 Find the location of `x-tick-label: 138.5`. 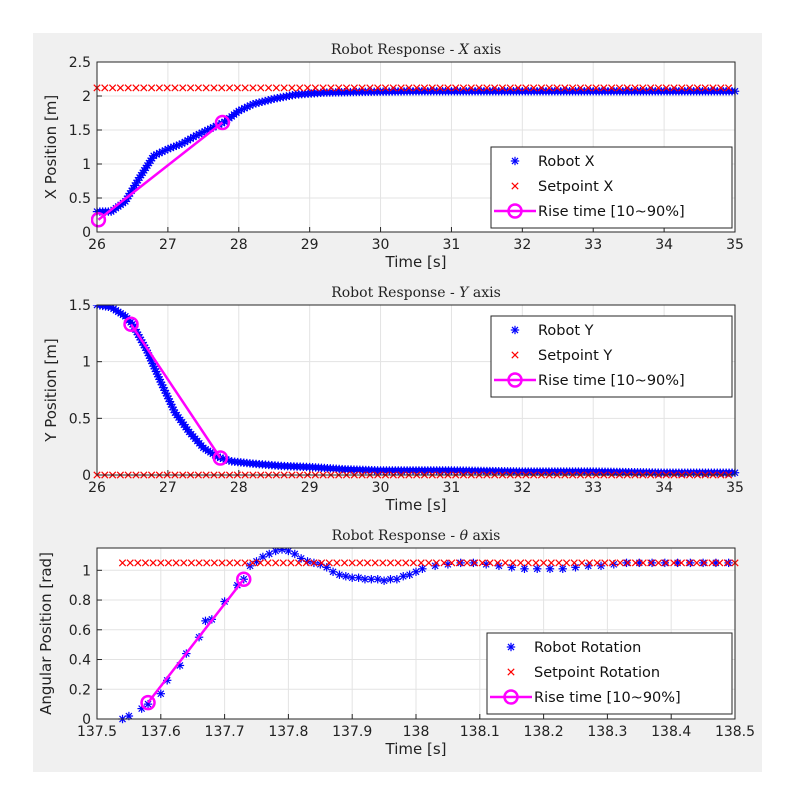

x-tick-label: 138.5 is located at coordinates (735, 732).